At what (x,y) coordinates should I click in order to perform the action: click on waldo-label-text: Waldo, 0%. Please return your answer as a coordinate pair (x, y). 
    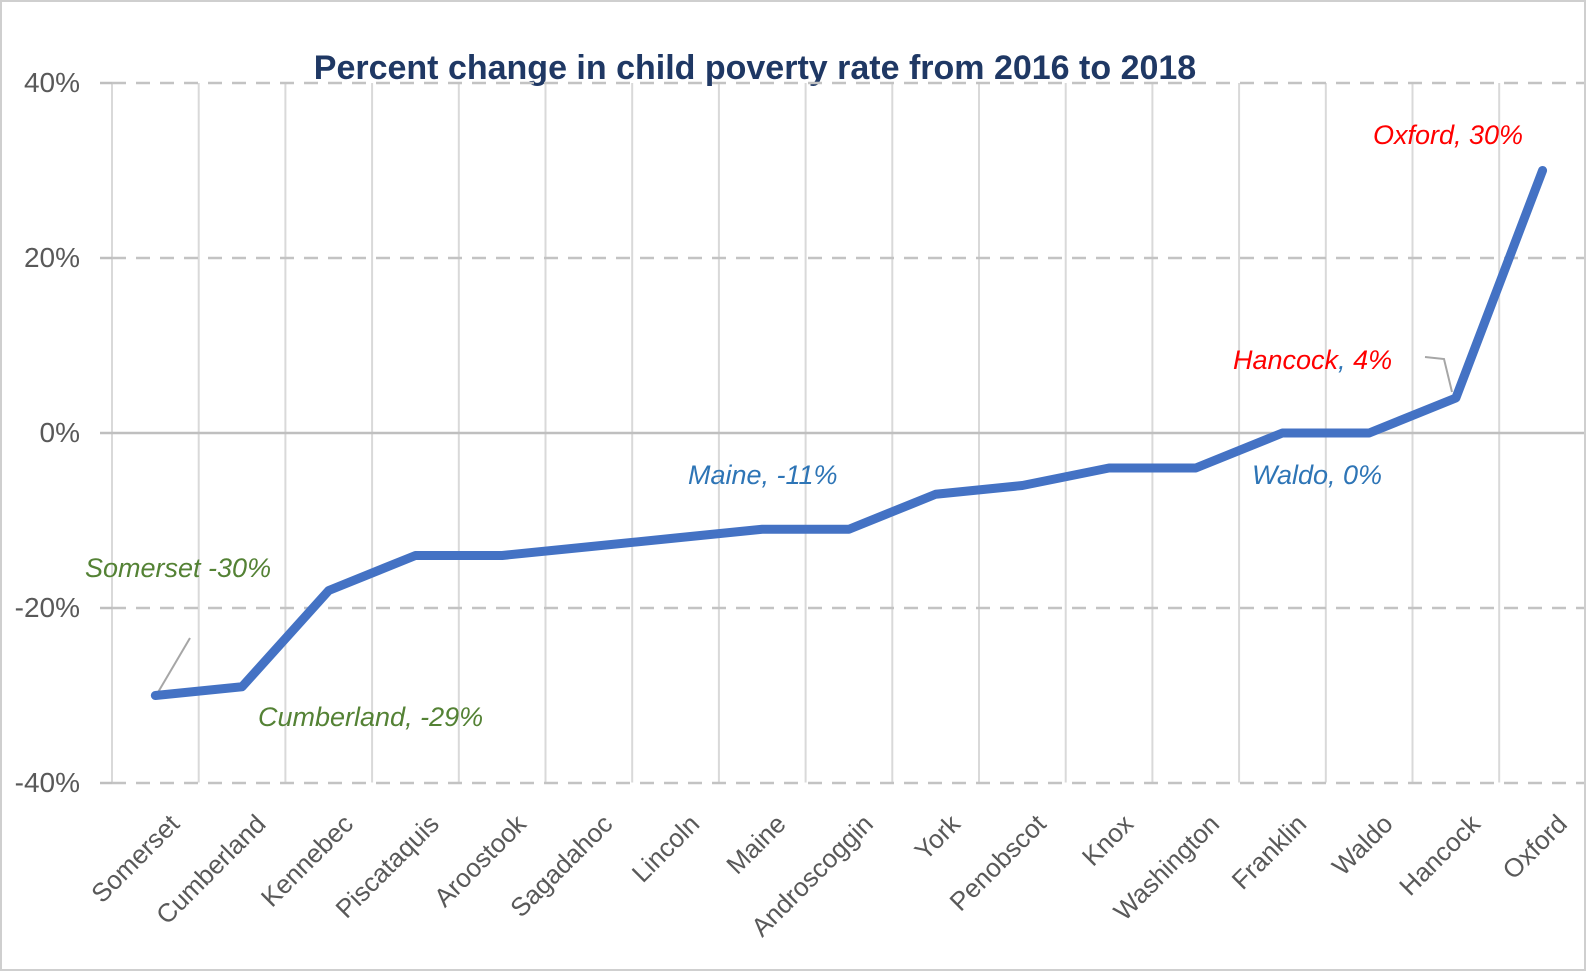
    Looking at the image, I should click on (1317, 475).